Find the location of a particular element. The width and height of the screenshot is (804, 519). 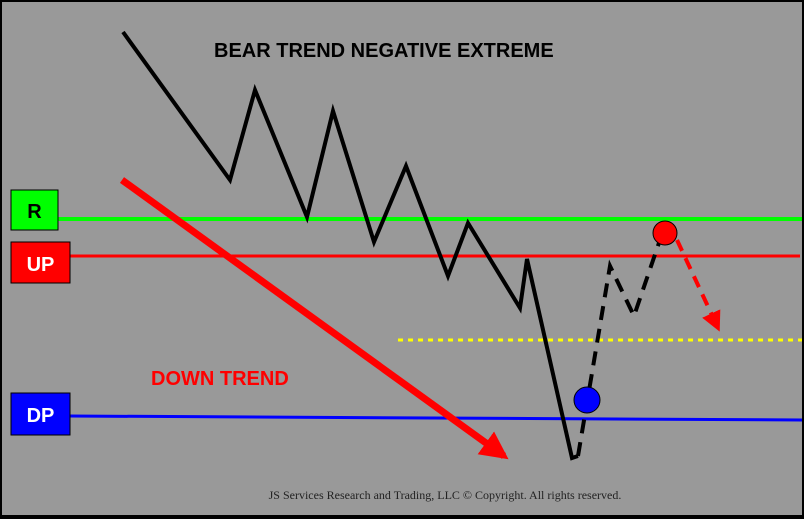

resistance-label-box: R is located at coordinates (34, 210).